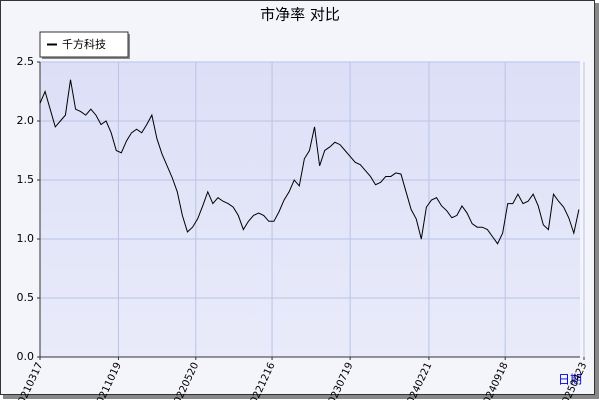 The image size is (600, 404). What do you see at coordinates (26, 179) in the screenshot?
I see `y-tick-label: 1.5` at bounding box center [26, 179].